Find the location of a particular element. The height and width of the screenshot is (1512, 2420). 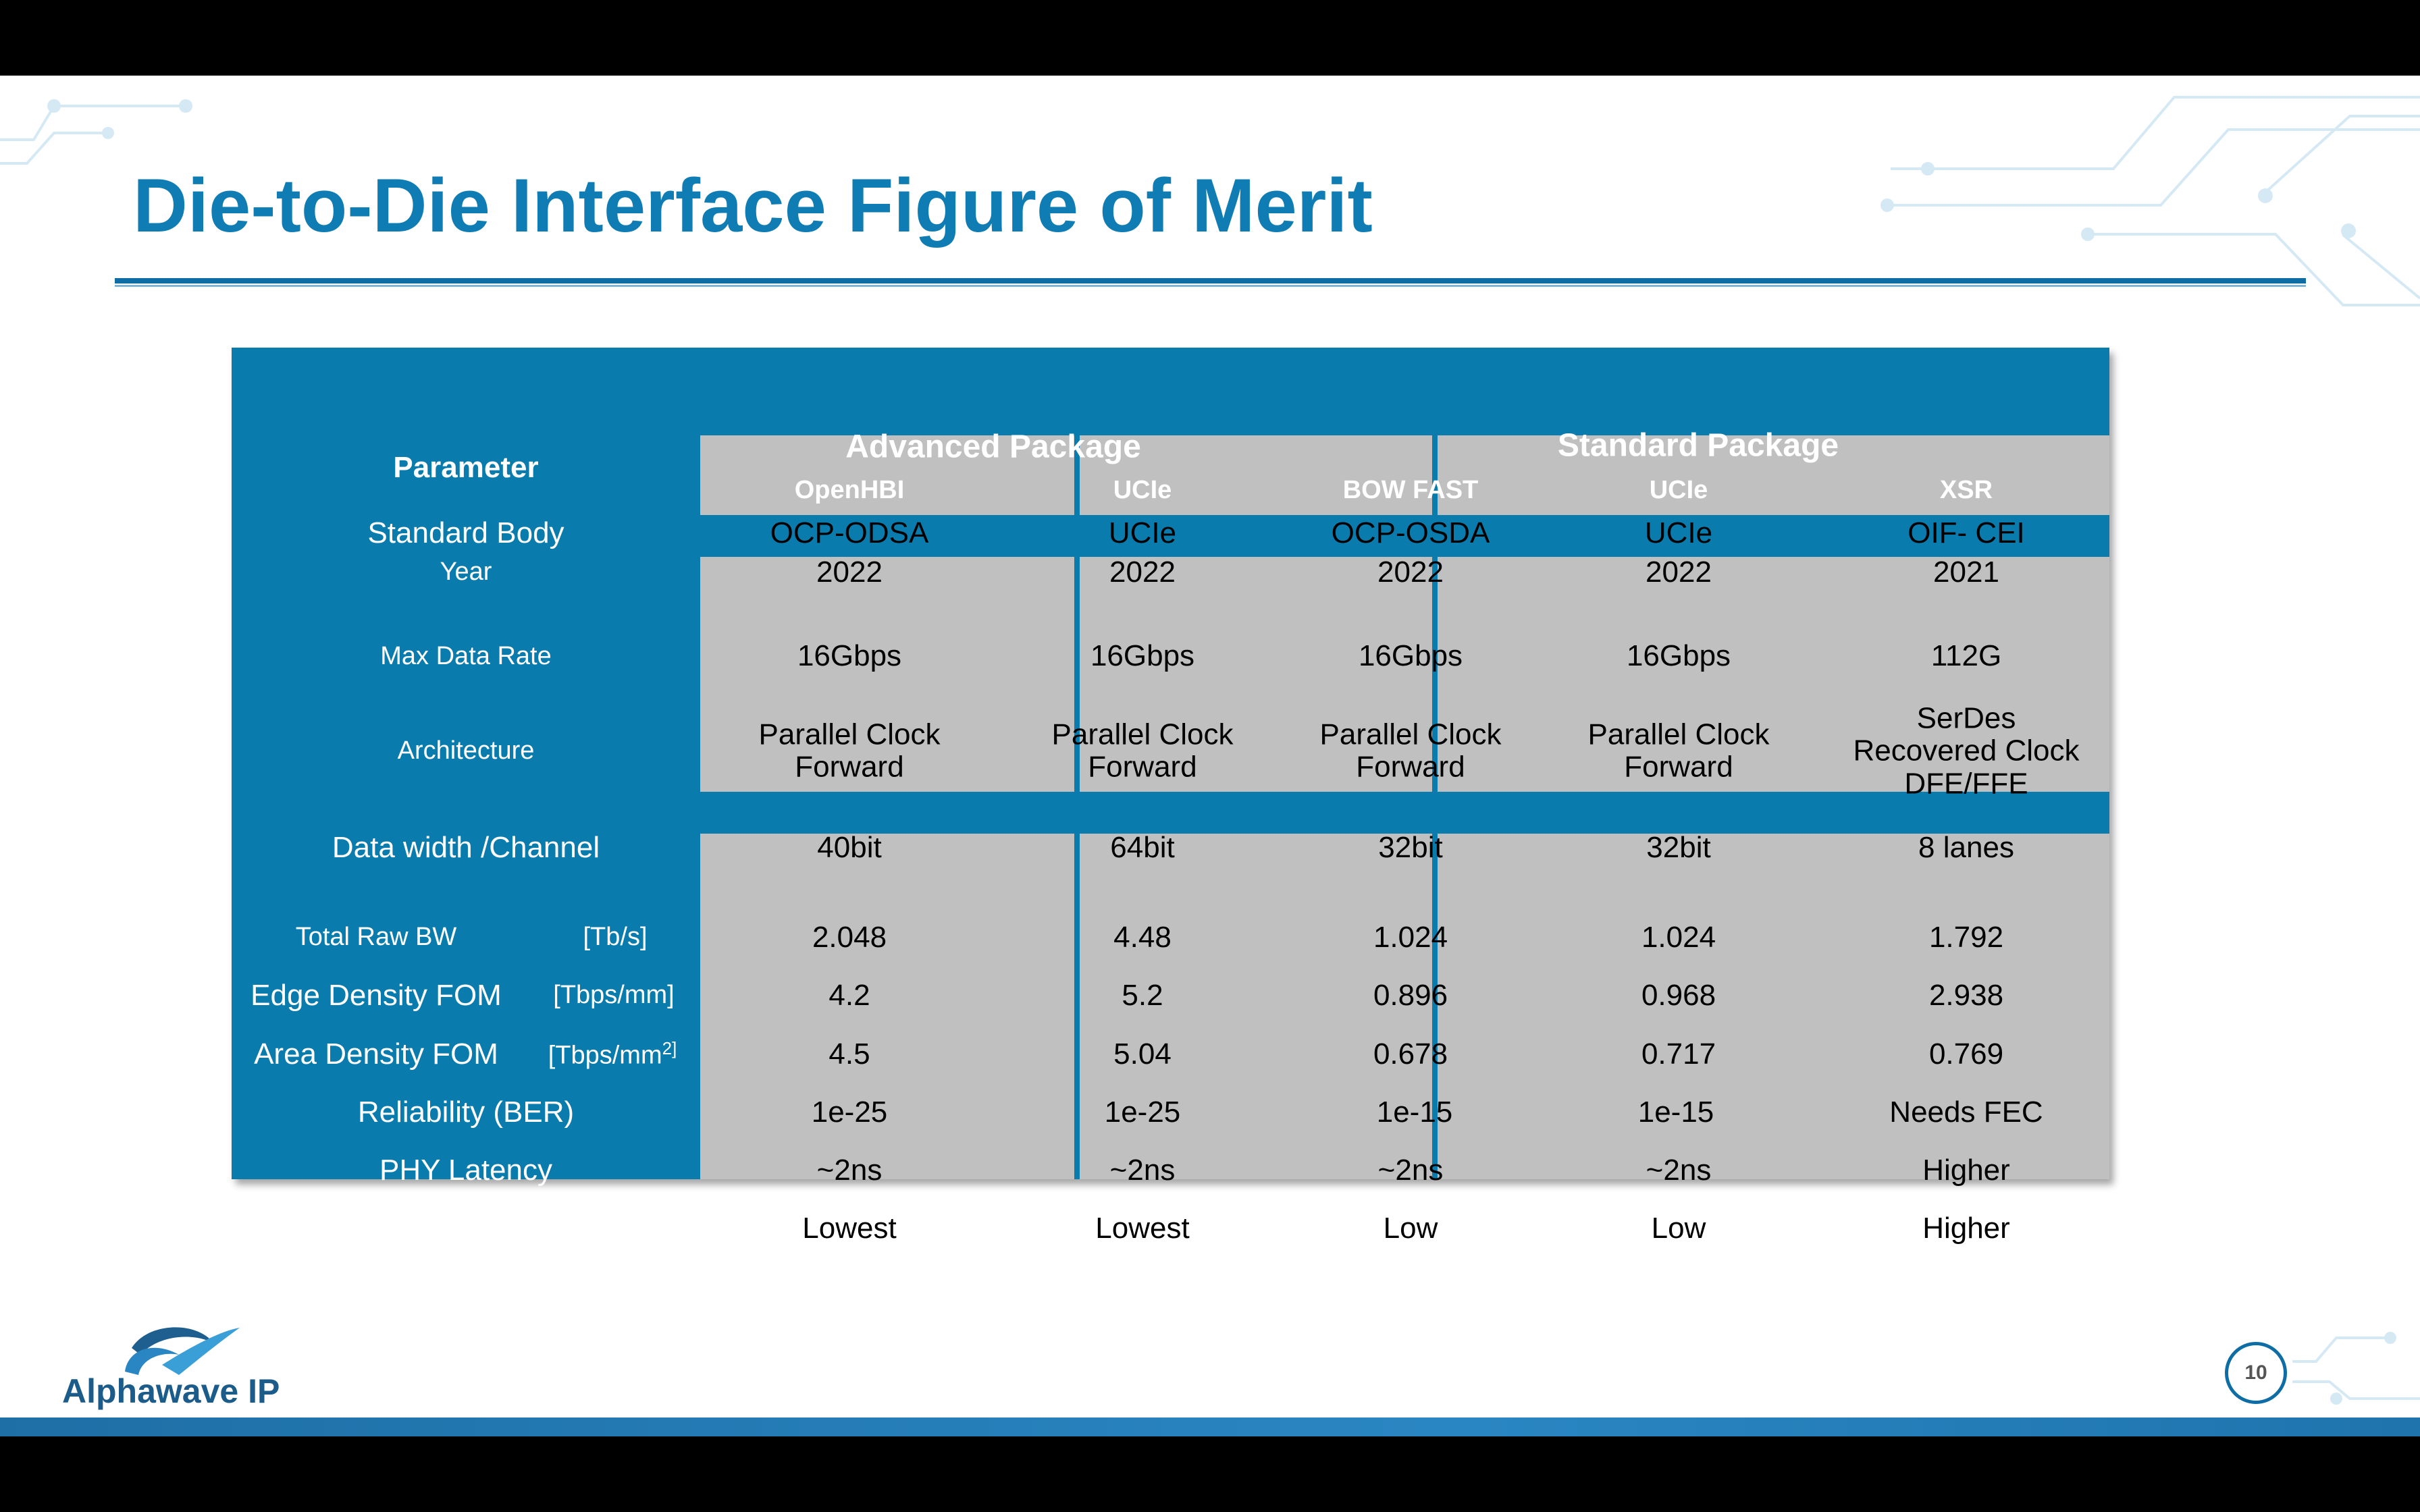

slide-title: Die-to-Die Interface Figure of Merit is located at coordinates (753, 205).